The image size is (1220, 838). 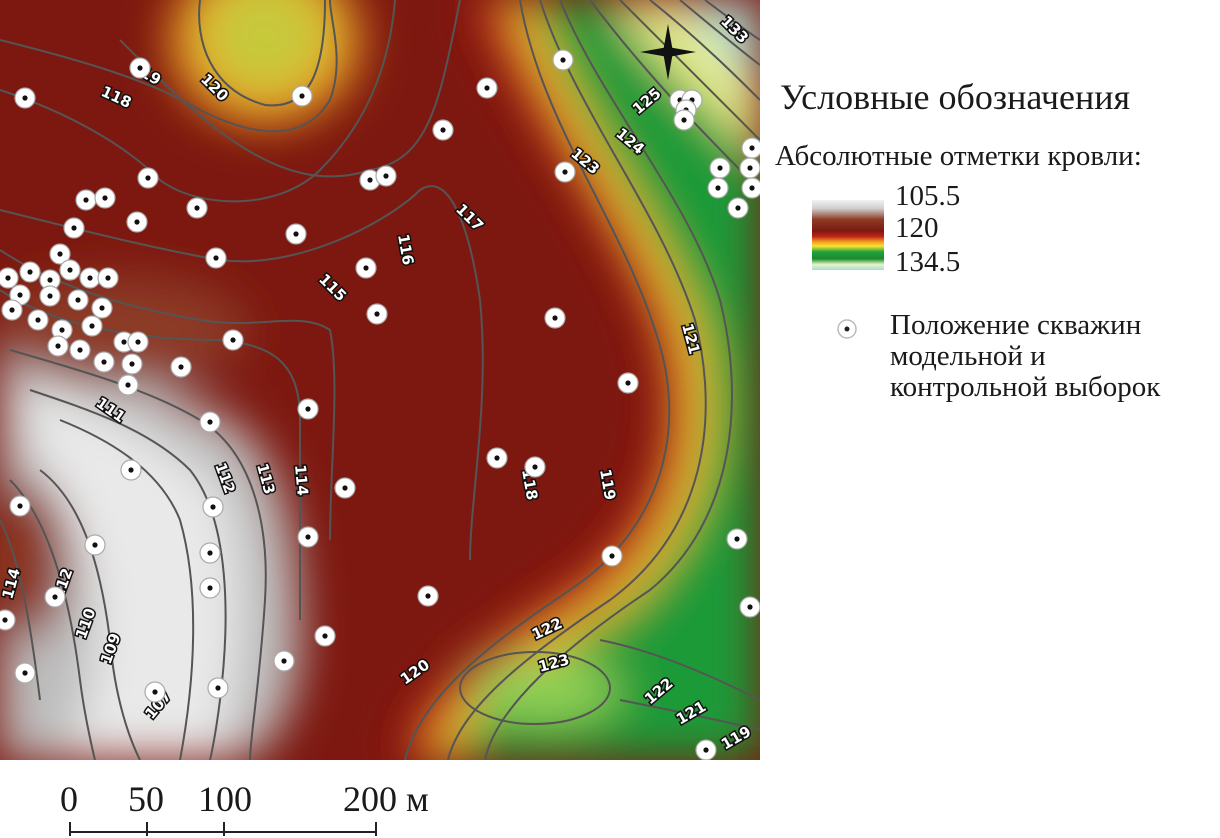 I want to click on scale-label-50: 50, so click(x=146, y=799).